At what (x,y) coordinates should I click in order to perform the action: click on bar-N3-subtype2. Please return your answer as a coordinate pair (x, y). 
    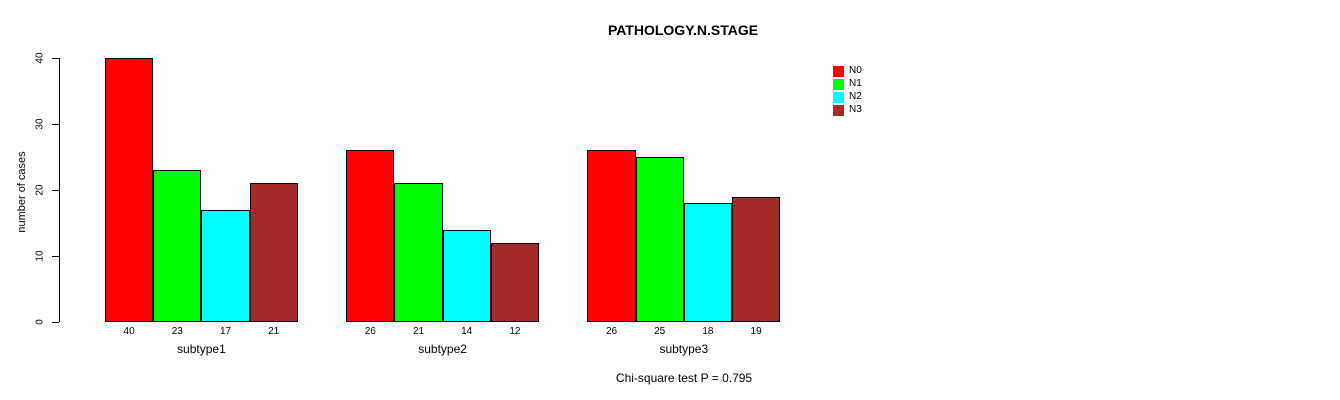
    Looking at the image, I should click on (514, 282).